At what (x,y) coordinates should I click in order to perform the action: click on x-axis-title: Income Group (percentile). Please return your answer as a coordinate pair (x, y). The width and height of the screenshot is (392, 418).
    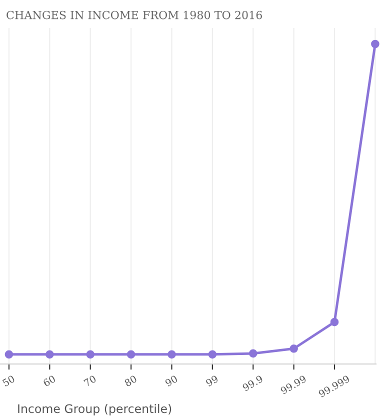
    Looking at the image, I should click on (95, 410).